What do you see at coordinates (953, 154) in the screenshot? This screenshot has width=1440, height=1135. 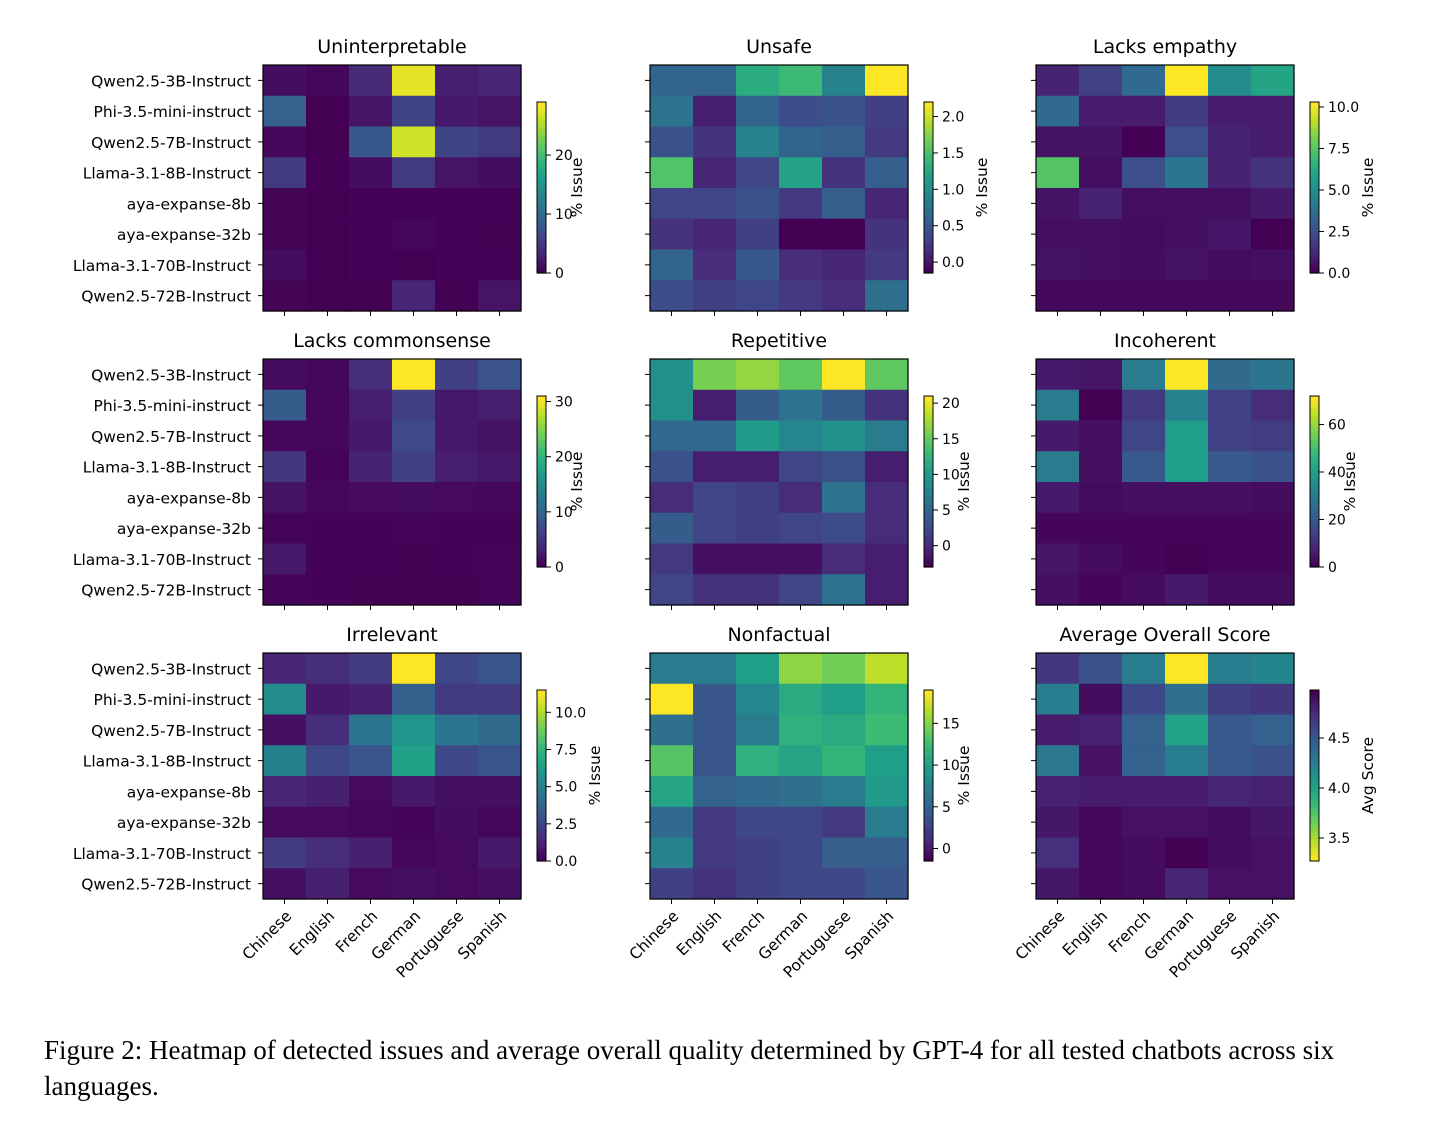 I see `colorbar-tick-label: 1.5` at bounding box center [953, 154].